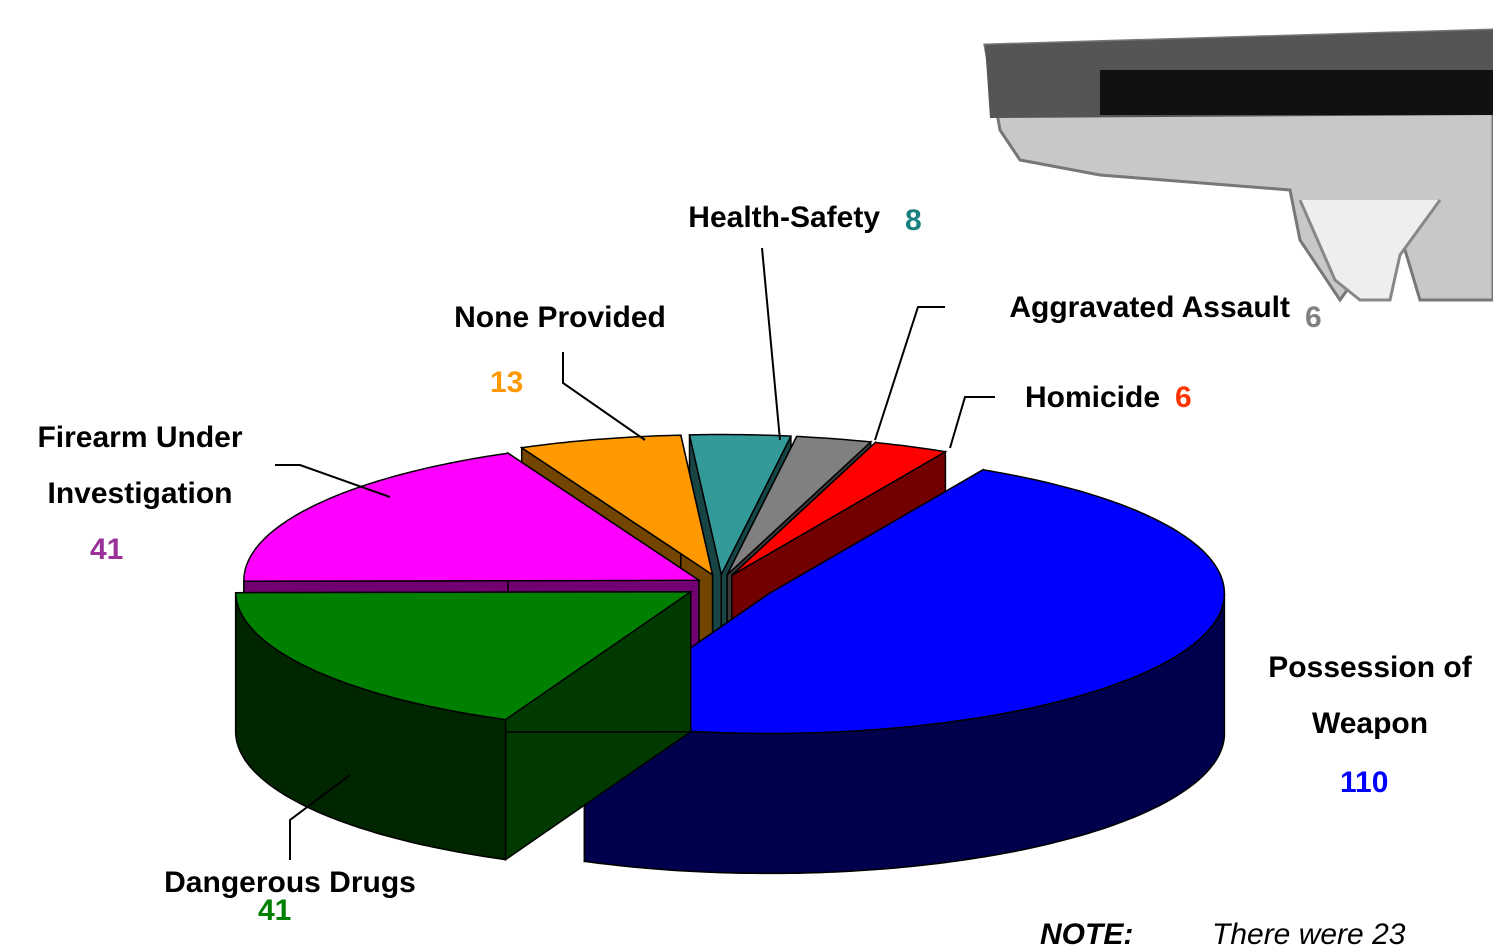 The height and width of the screenshot is (952, 1493). I want to click on note-text: There were 23, so click(1309, 934).